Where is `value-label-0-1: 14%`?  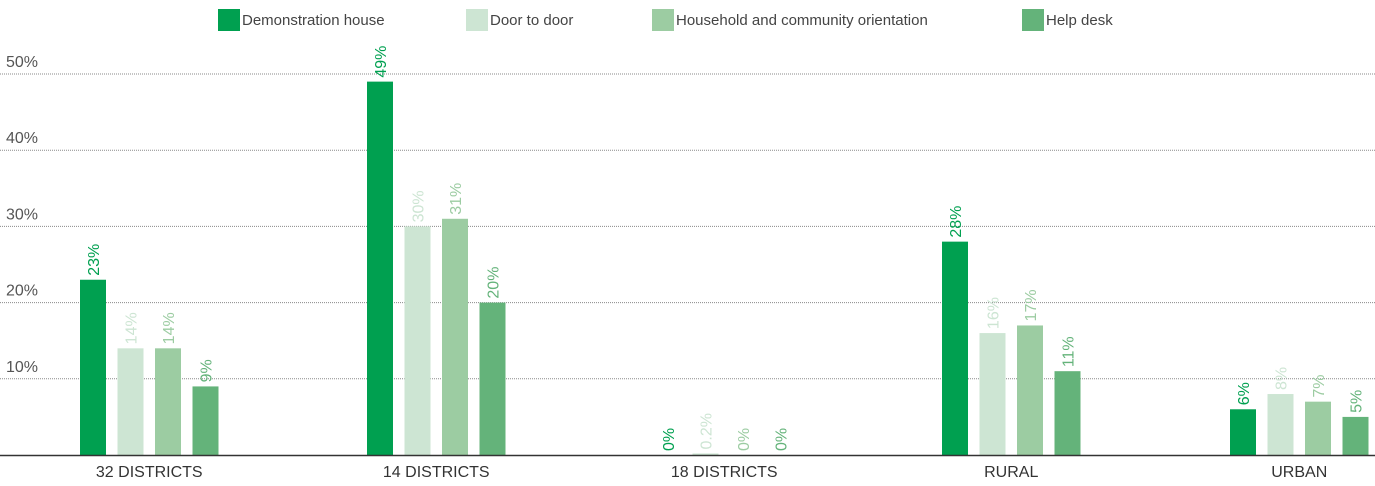 value-label-0-1: 14% is located at coordinates (132, 328).